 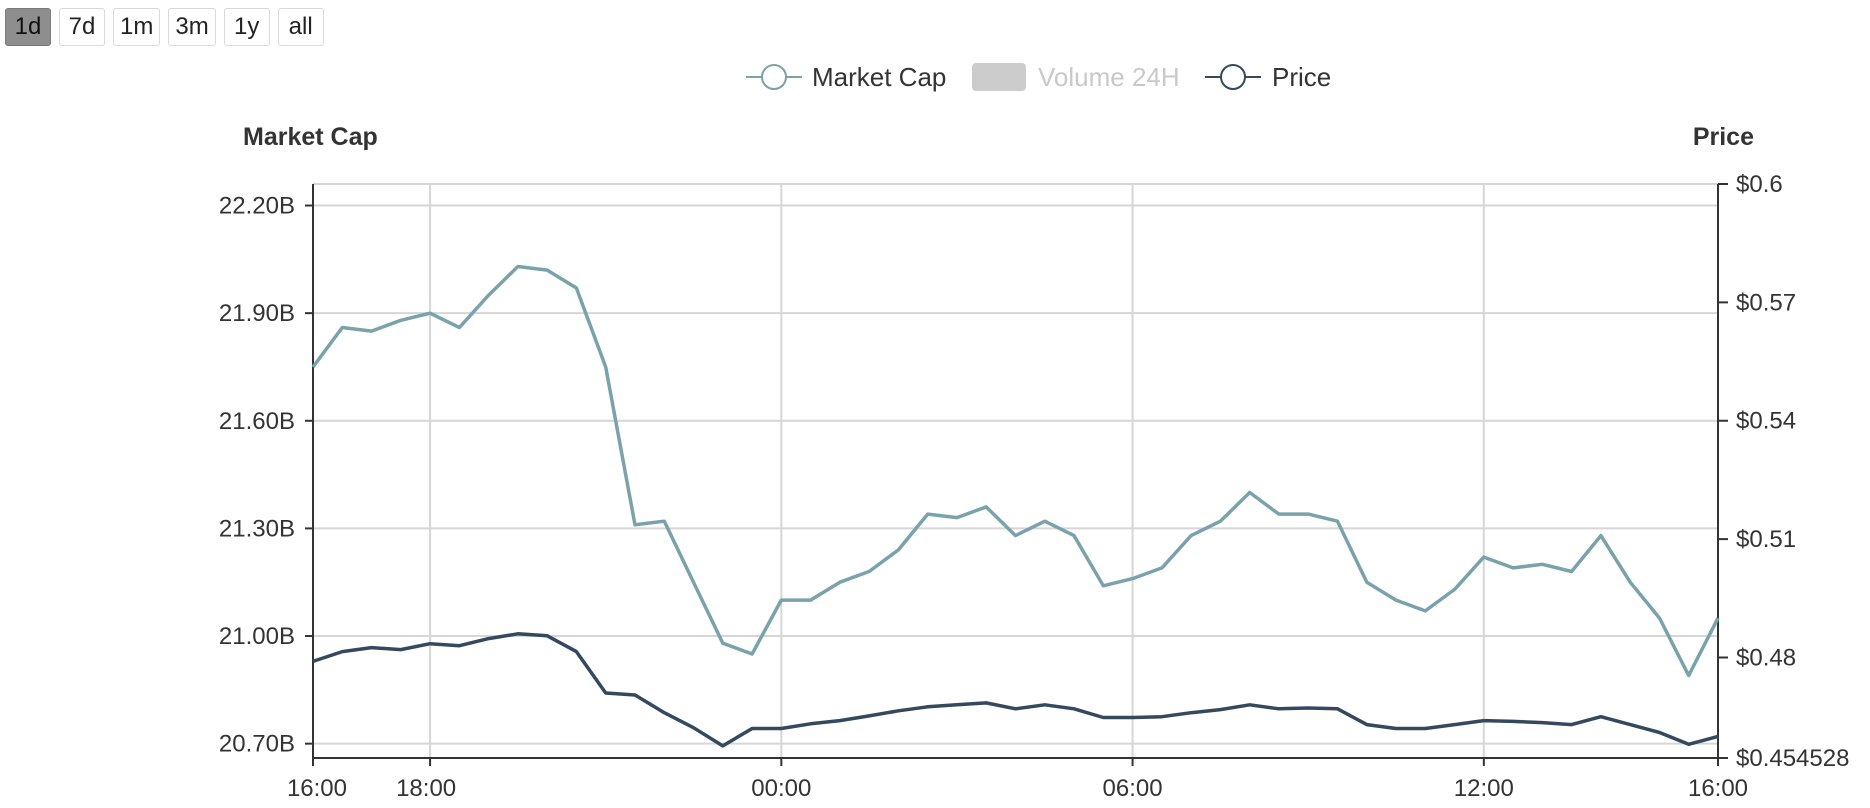 What do you see at coordinates (1133, 788) in the screenshot?
I see `x-tick-label: 06:00` at bounding box center [1133, 788].